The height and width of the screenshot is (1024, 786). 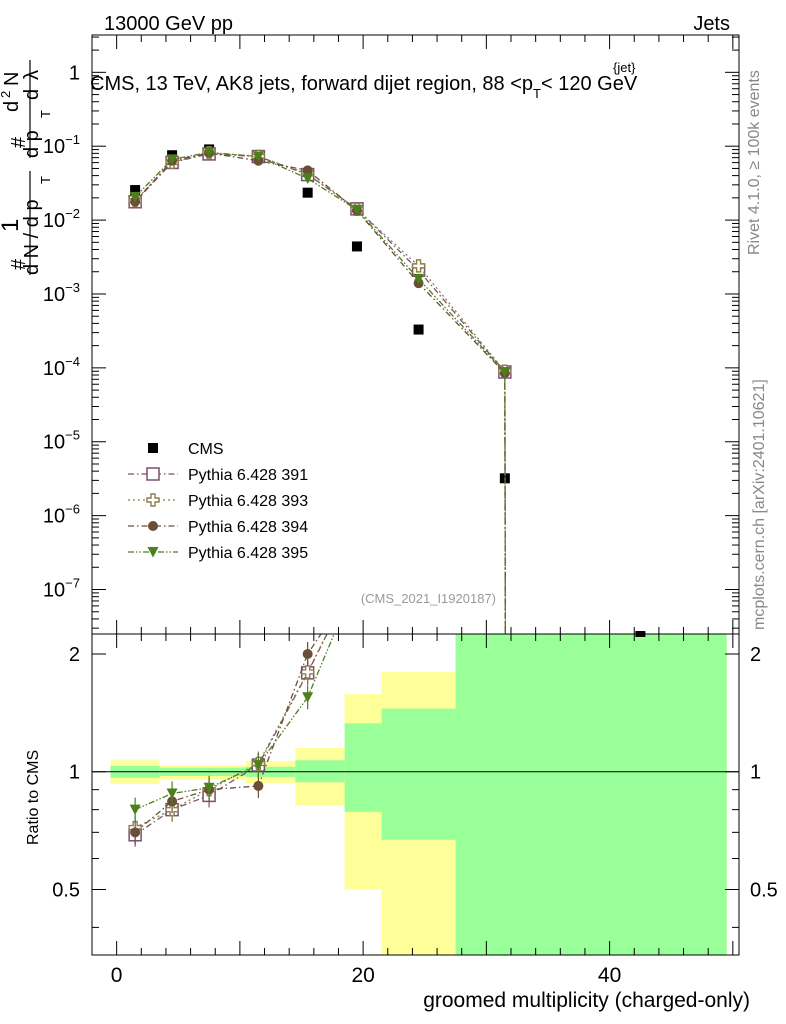 What do you see at coordinates (72, 213) in the screenshot?
I see `y-tick-label-exponent: −2` at bounding box center [72, 213].